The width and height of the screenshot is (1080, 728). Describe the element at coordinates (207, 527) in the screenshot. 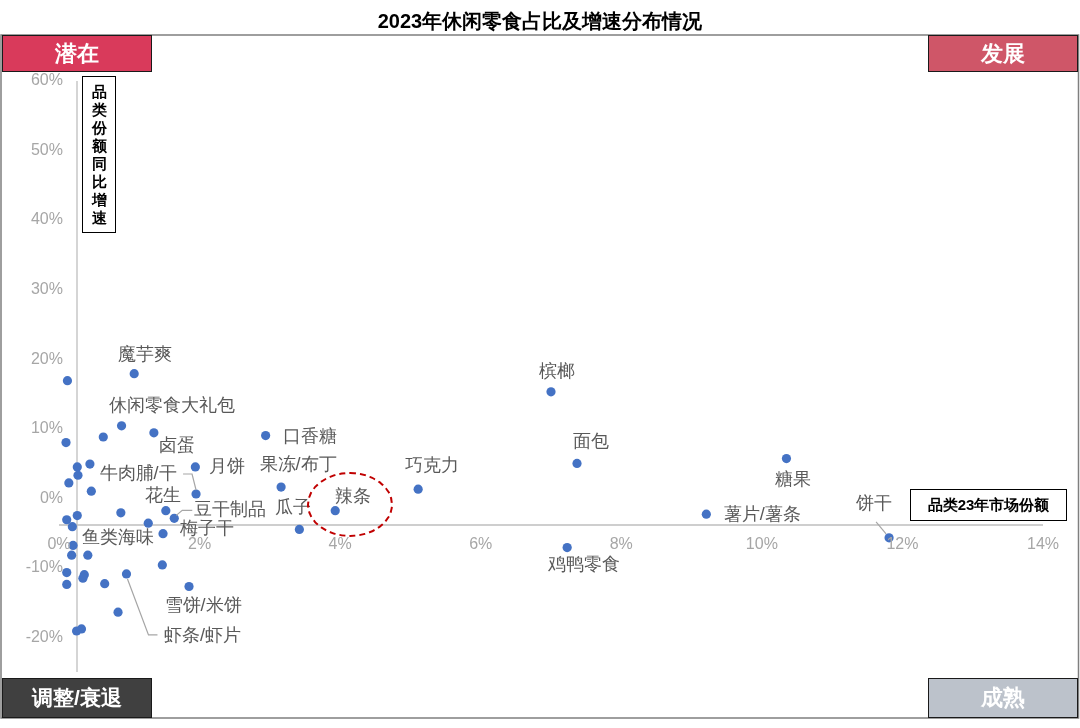

I see `annotation: 梅子干` at that location.